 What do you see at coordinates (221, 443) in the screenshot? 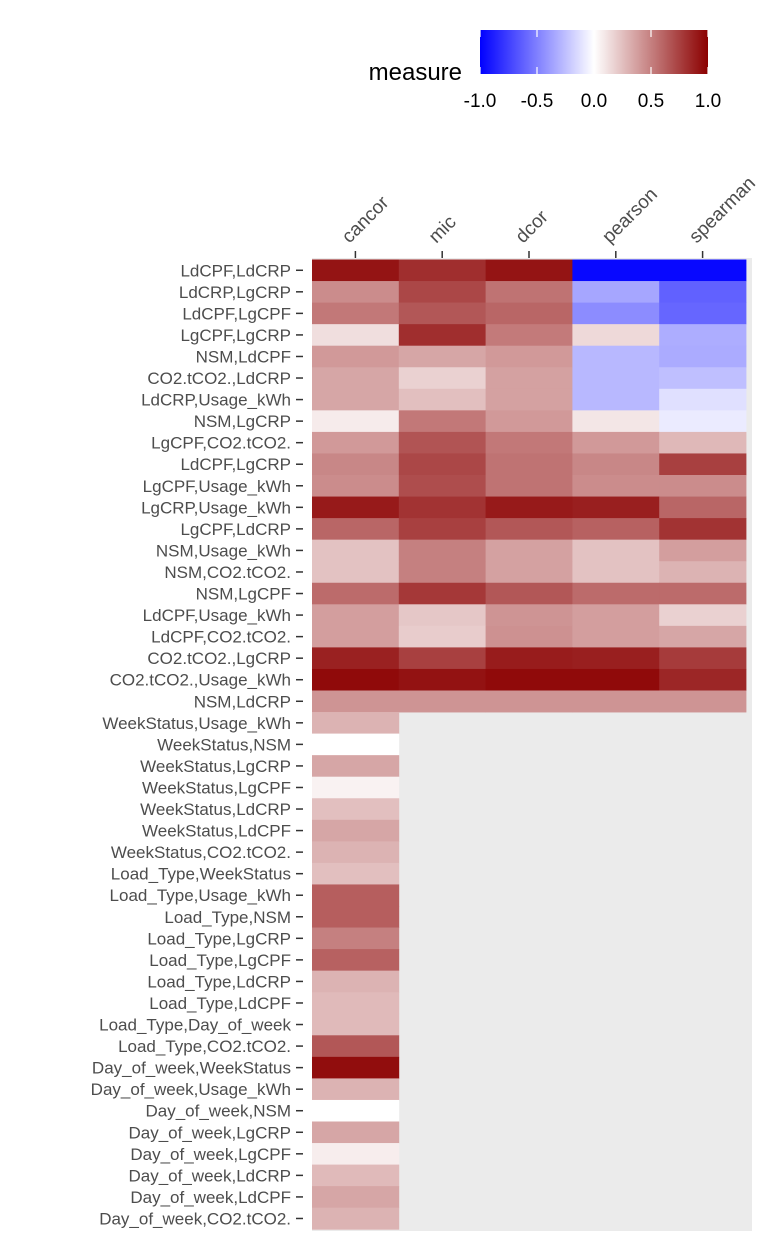
I see `y-axis-label: LgCPF,CO2.tCO2.` at bounding box center [221, 443].